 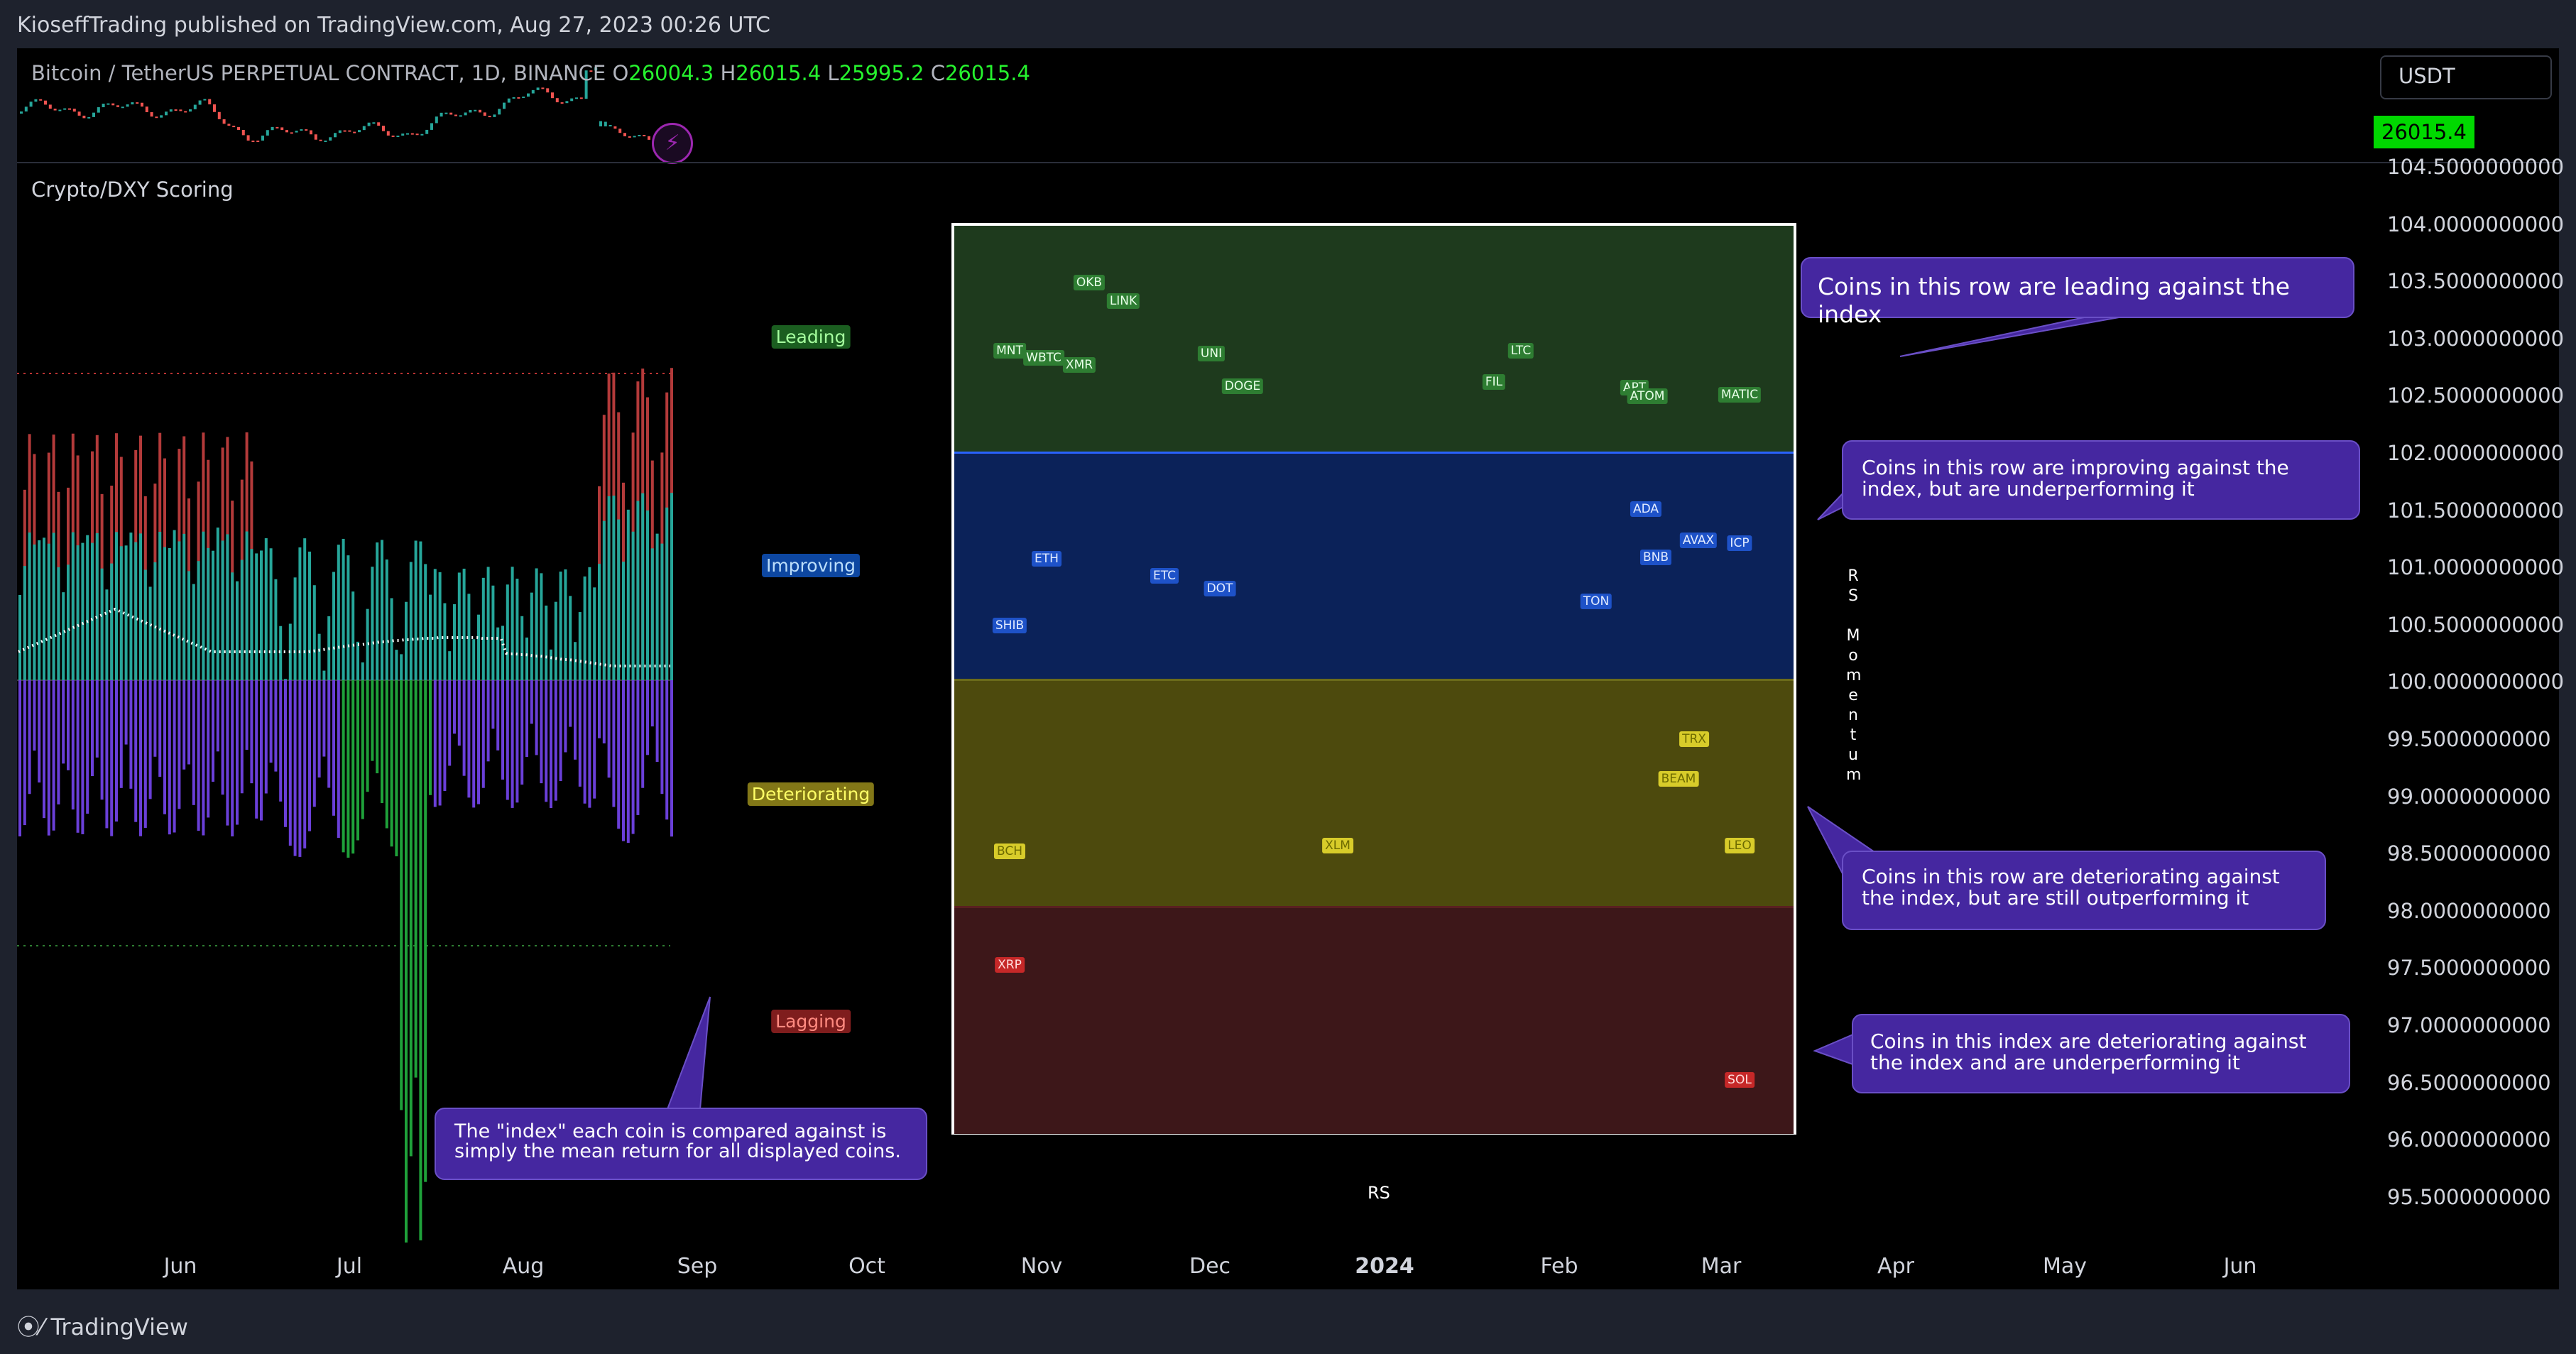 What do you see at coordinates (671, 73) in the screenshot?
I see `open-value: 26004.3` at bounding box center [671, 73].